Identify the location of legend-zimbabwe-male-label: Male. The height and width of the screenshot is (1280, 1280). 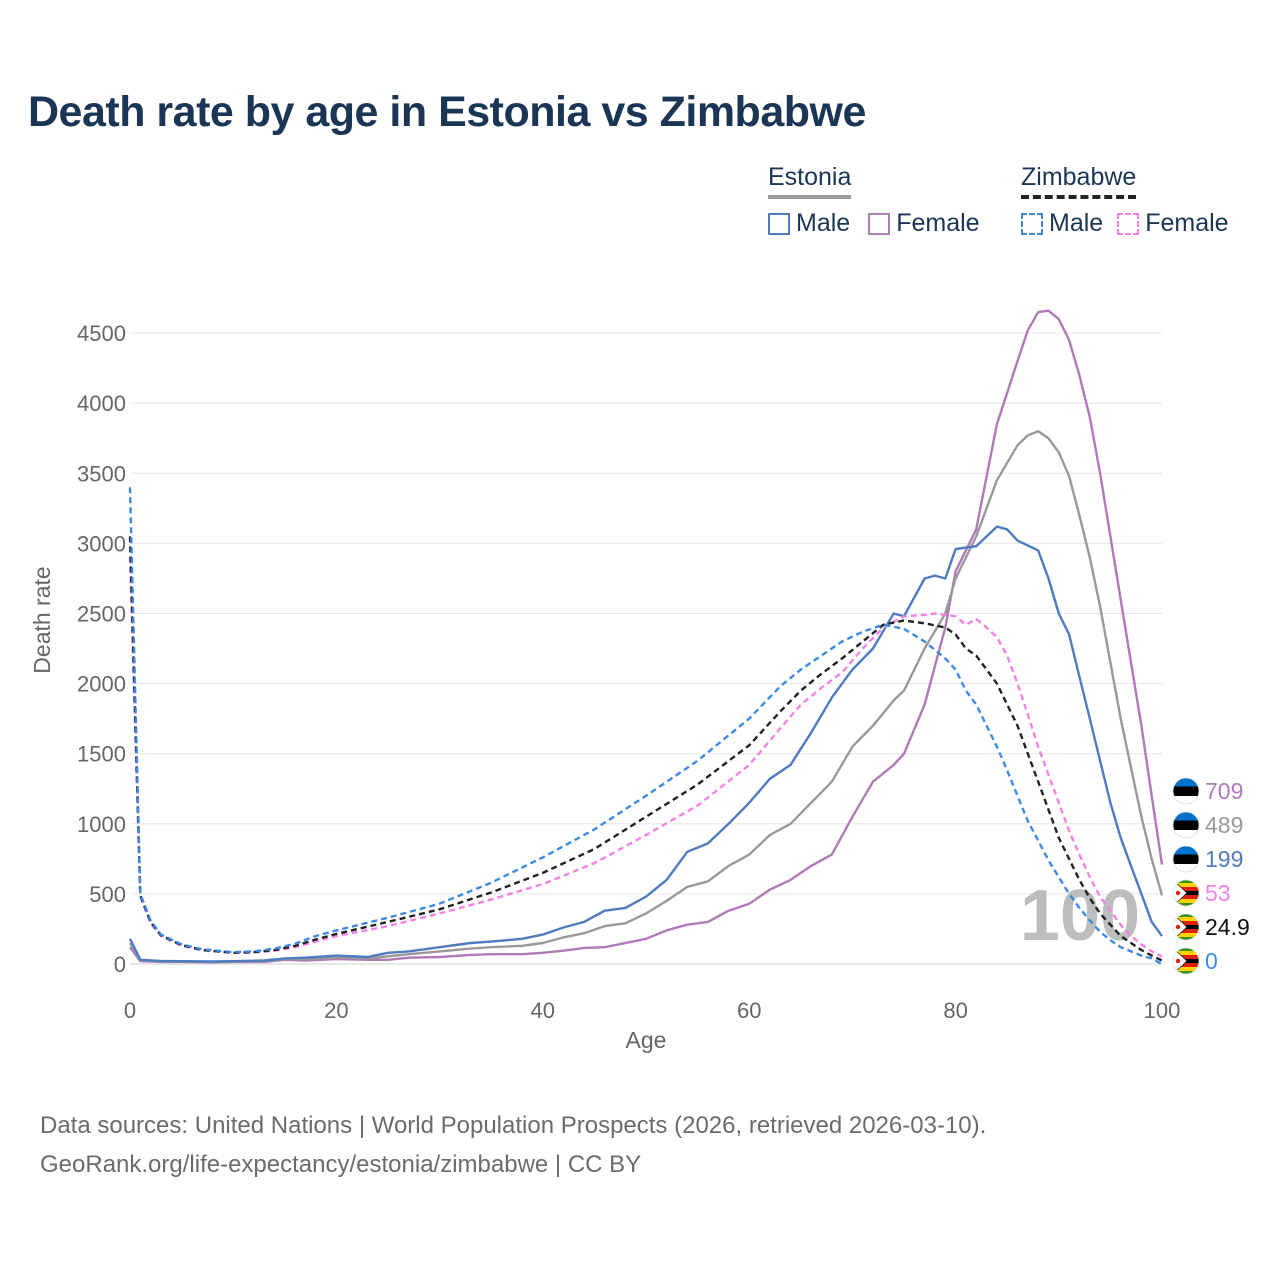
(1076, 223).